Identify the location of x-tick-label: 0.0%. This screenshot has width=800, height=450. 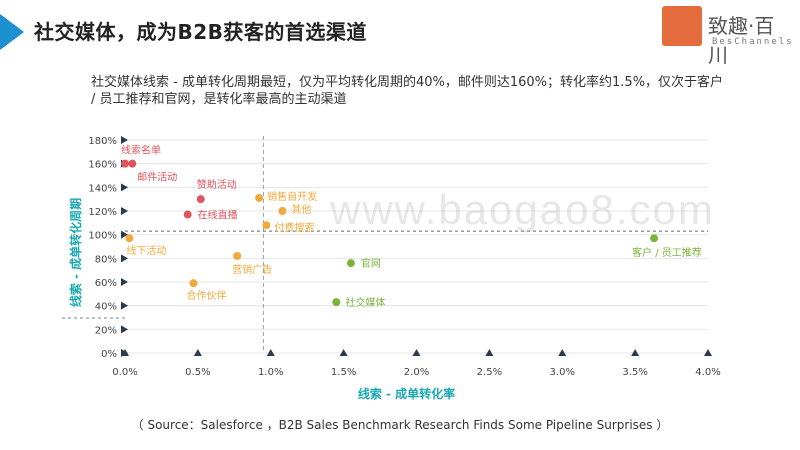
(124, 372).